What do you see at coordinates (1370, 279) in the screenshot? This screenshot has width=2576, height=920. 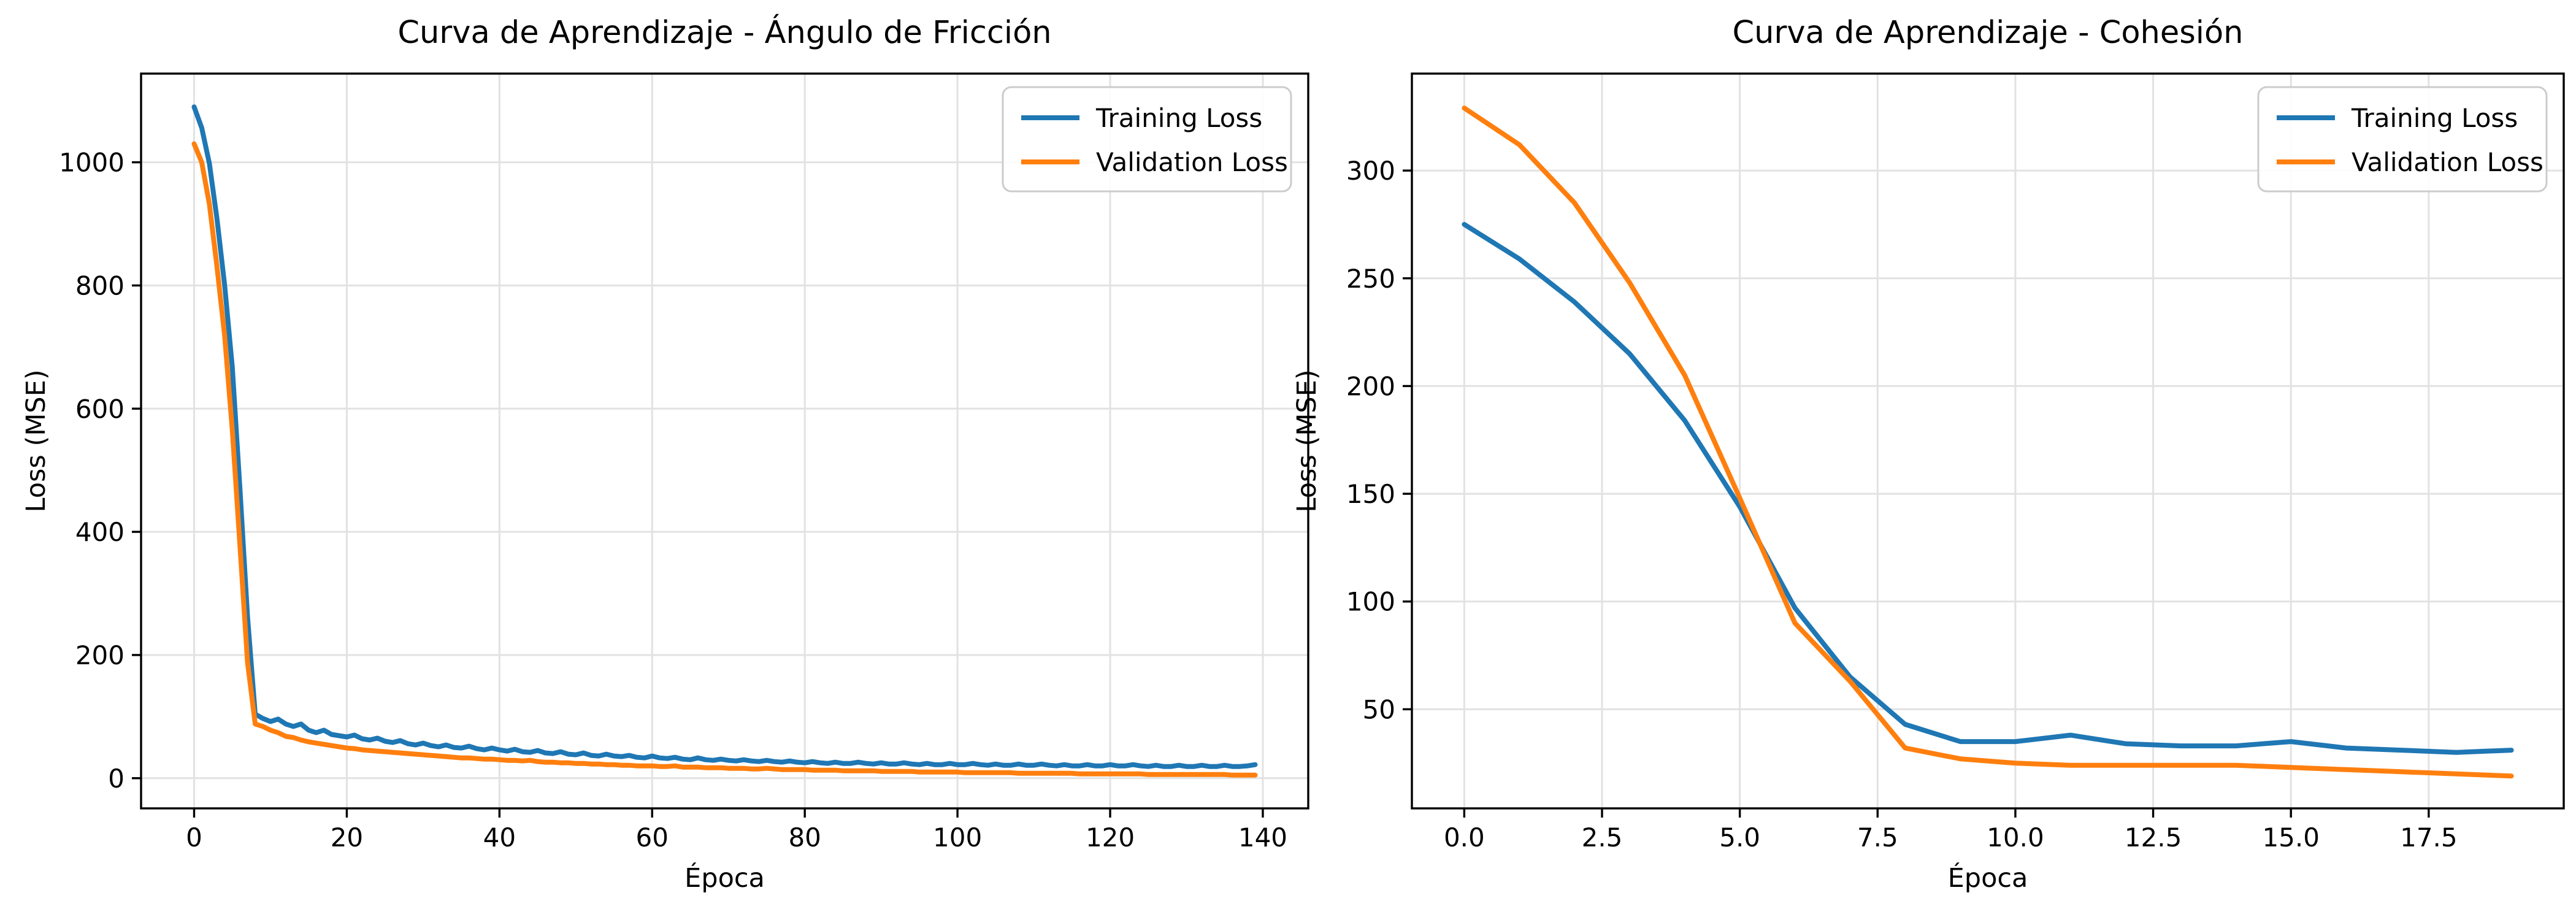 I see `y-tick-label: 250` at bounding box center [1370, 279].